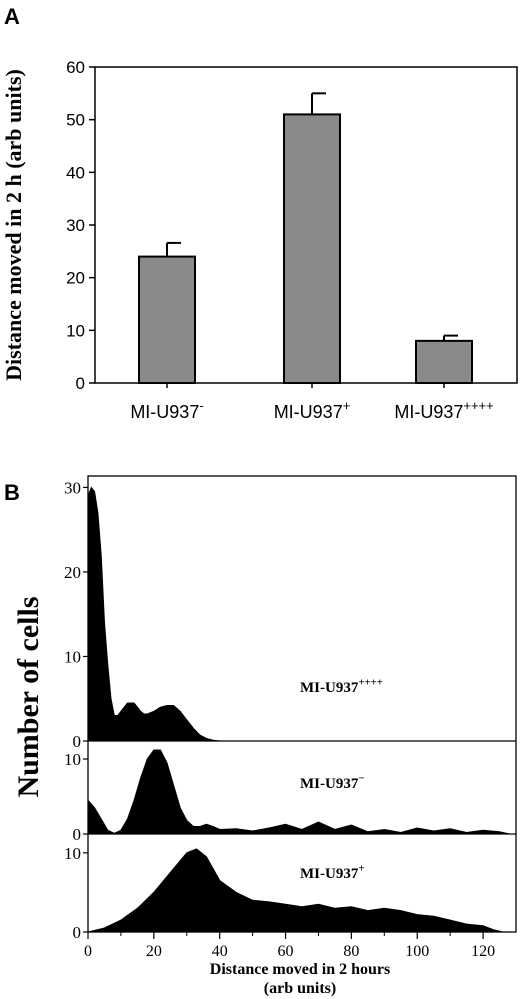 This screenshot has width=520, height=999. Describe the element at coordinates (12, 16) in the screenshot. I see `panel-a-label: A` at that location.